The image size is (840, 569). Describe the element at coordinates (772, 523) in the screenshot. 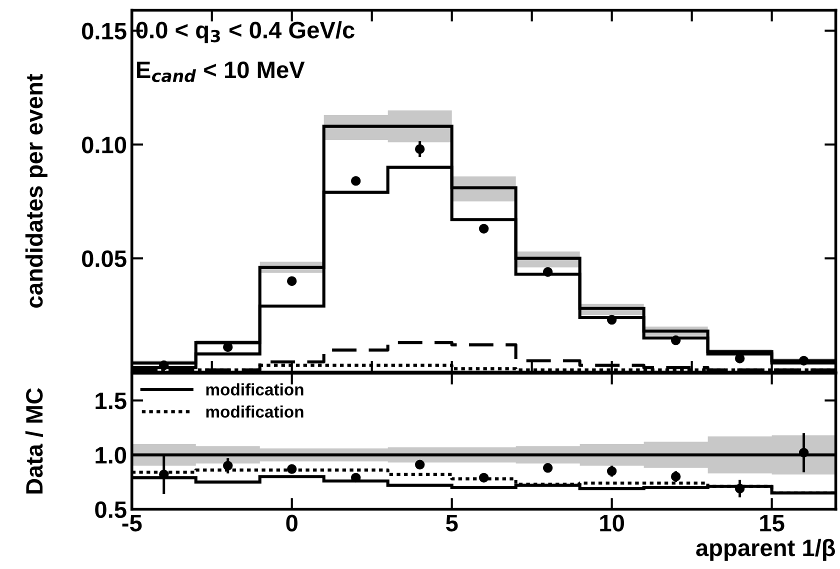

I see `x-tick-label: 15` at that location.